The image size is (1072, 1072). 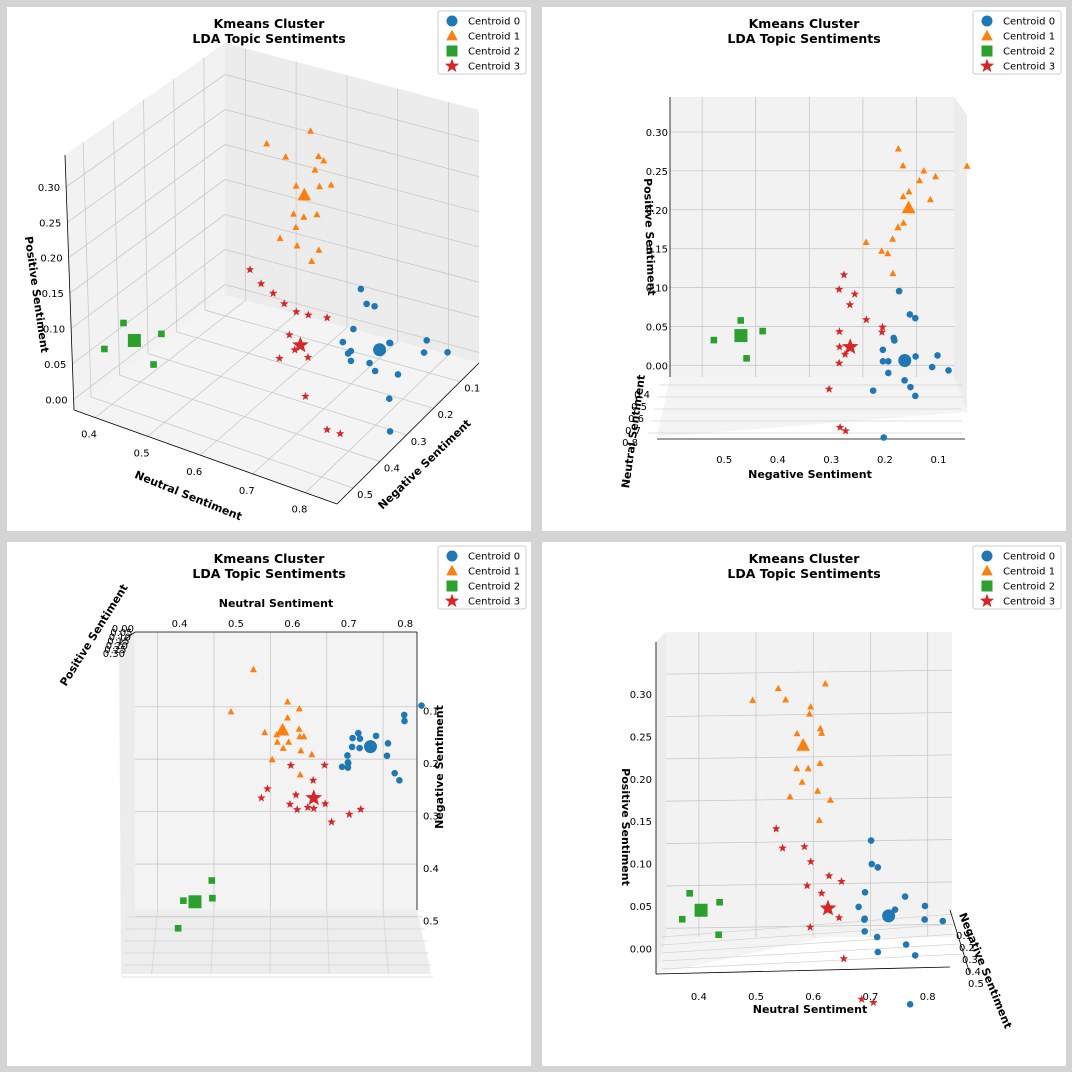 What do you see at coordinates (180, 624) in the screenshot?
I see `x-tick-label: 0.4` at bounding box center [180, 624].